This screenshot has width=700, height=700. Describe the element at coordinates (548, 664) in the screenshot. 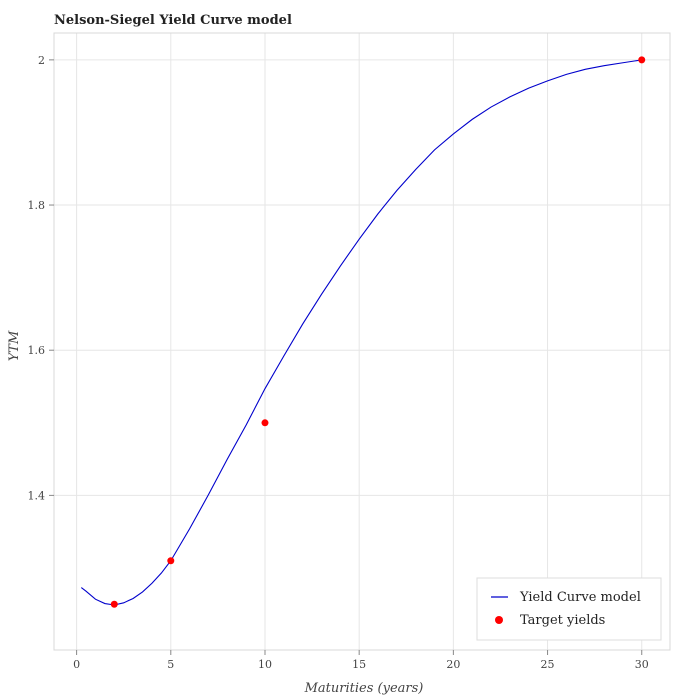

I see `x-tick-label: 25` at that location.